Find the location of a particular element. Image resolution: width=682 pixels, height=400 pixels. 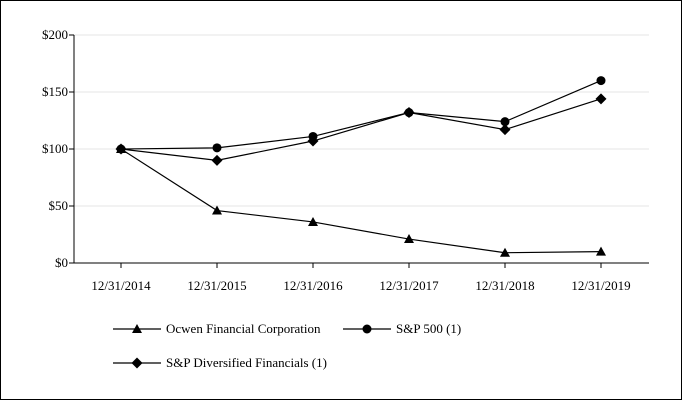

series-circle is located at coordinates (361, 115).